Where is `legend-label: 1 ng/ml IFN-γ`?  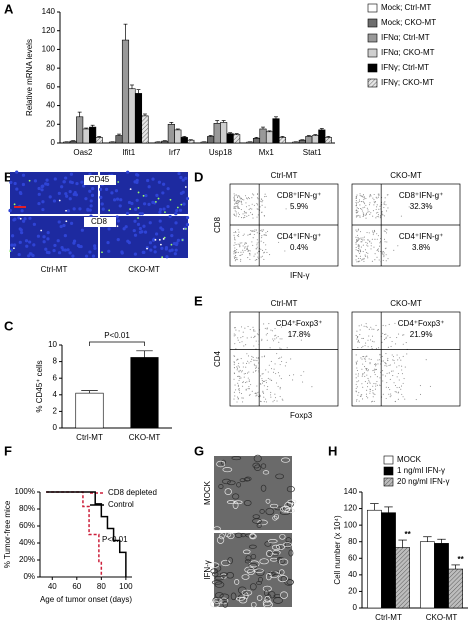 legend-label: 1 ng/ml IFN-γ is located at coordinates (421, 470).